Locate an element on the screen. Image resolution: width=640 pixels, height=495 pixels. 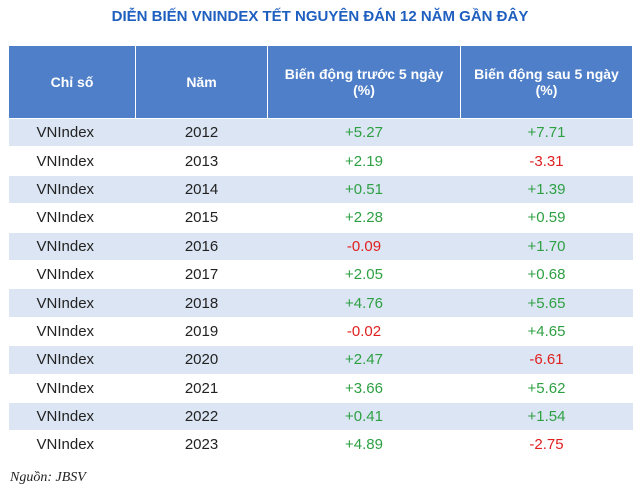
table-row: VNIndex 2016 -0.09 +1.70 is located at coordinates (320, 246).